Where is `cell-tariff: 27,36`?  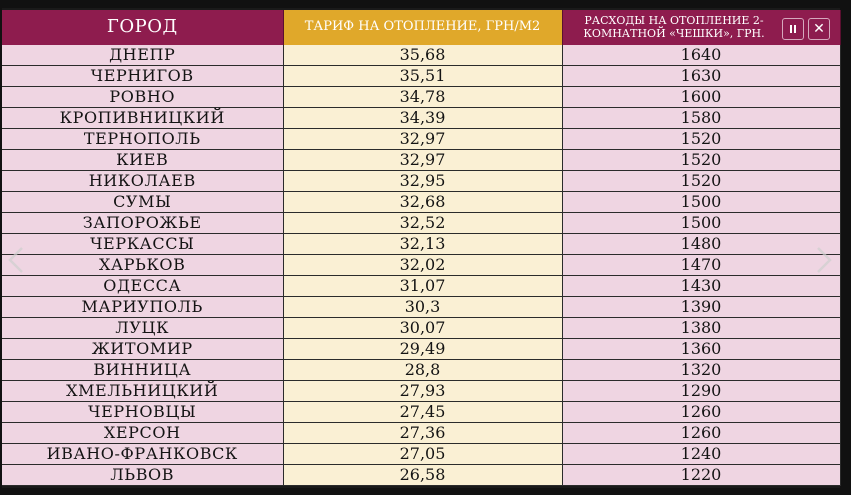 cell-tariff: 27,36 is located at coordinates (423, 433).